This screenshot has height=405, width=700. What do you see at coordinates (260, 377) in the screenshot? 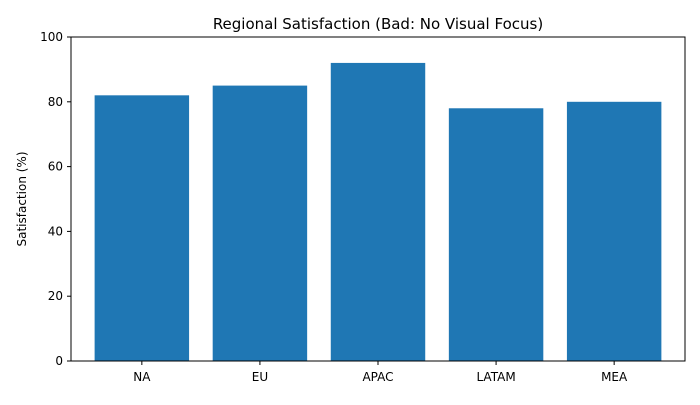
I see `x-tick-label: EU` at bounding box center [260, 377].